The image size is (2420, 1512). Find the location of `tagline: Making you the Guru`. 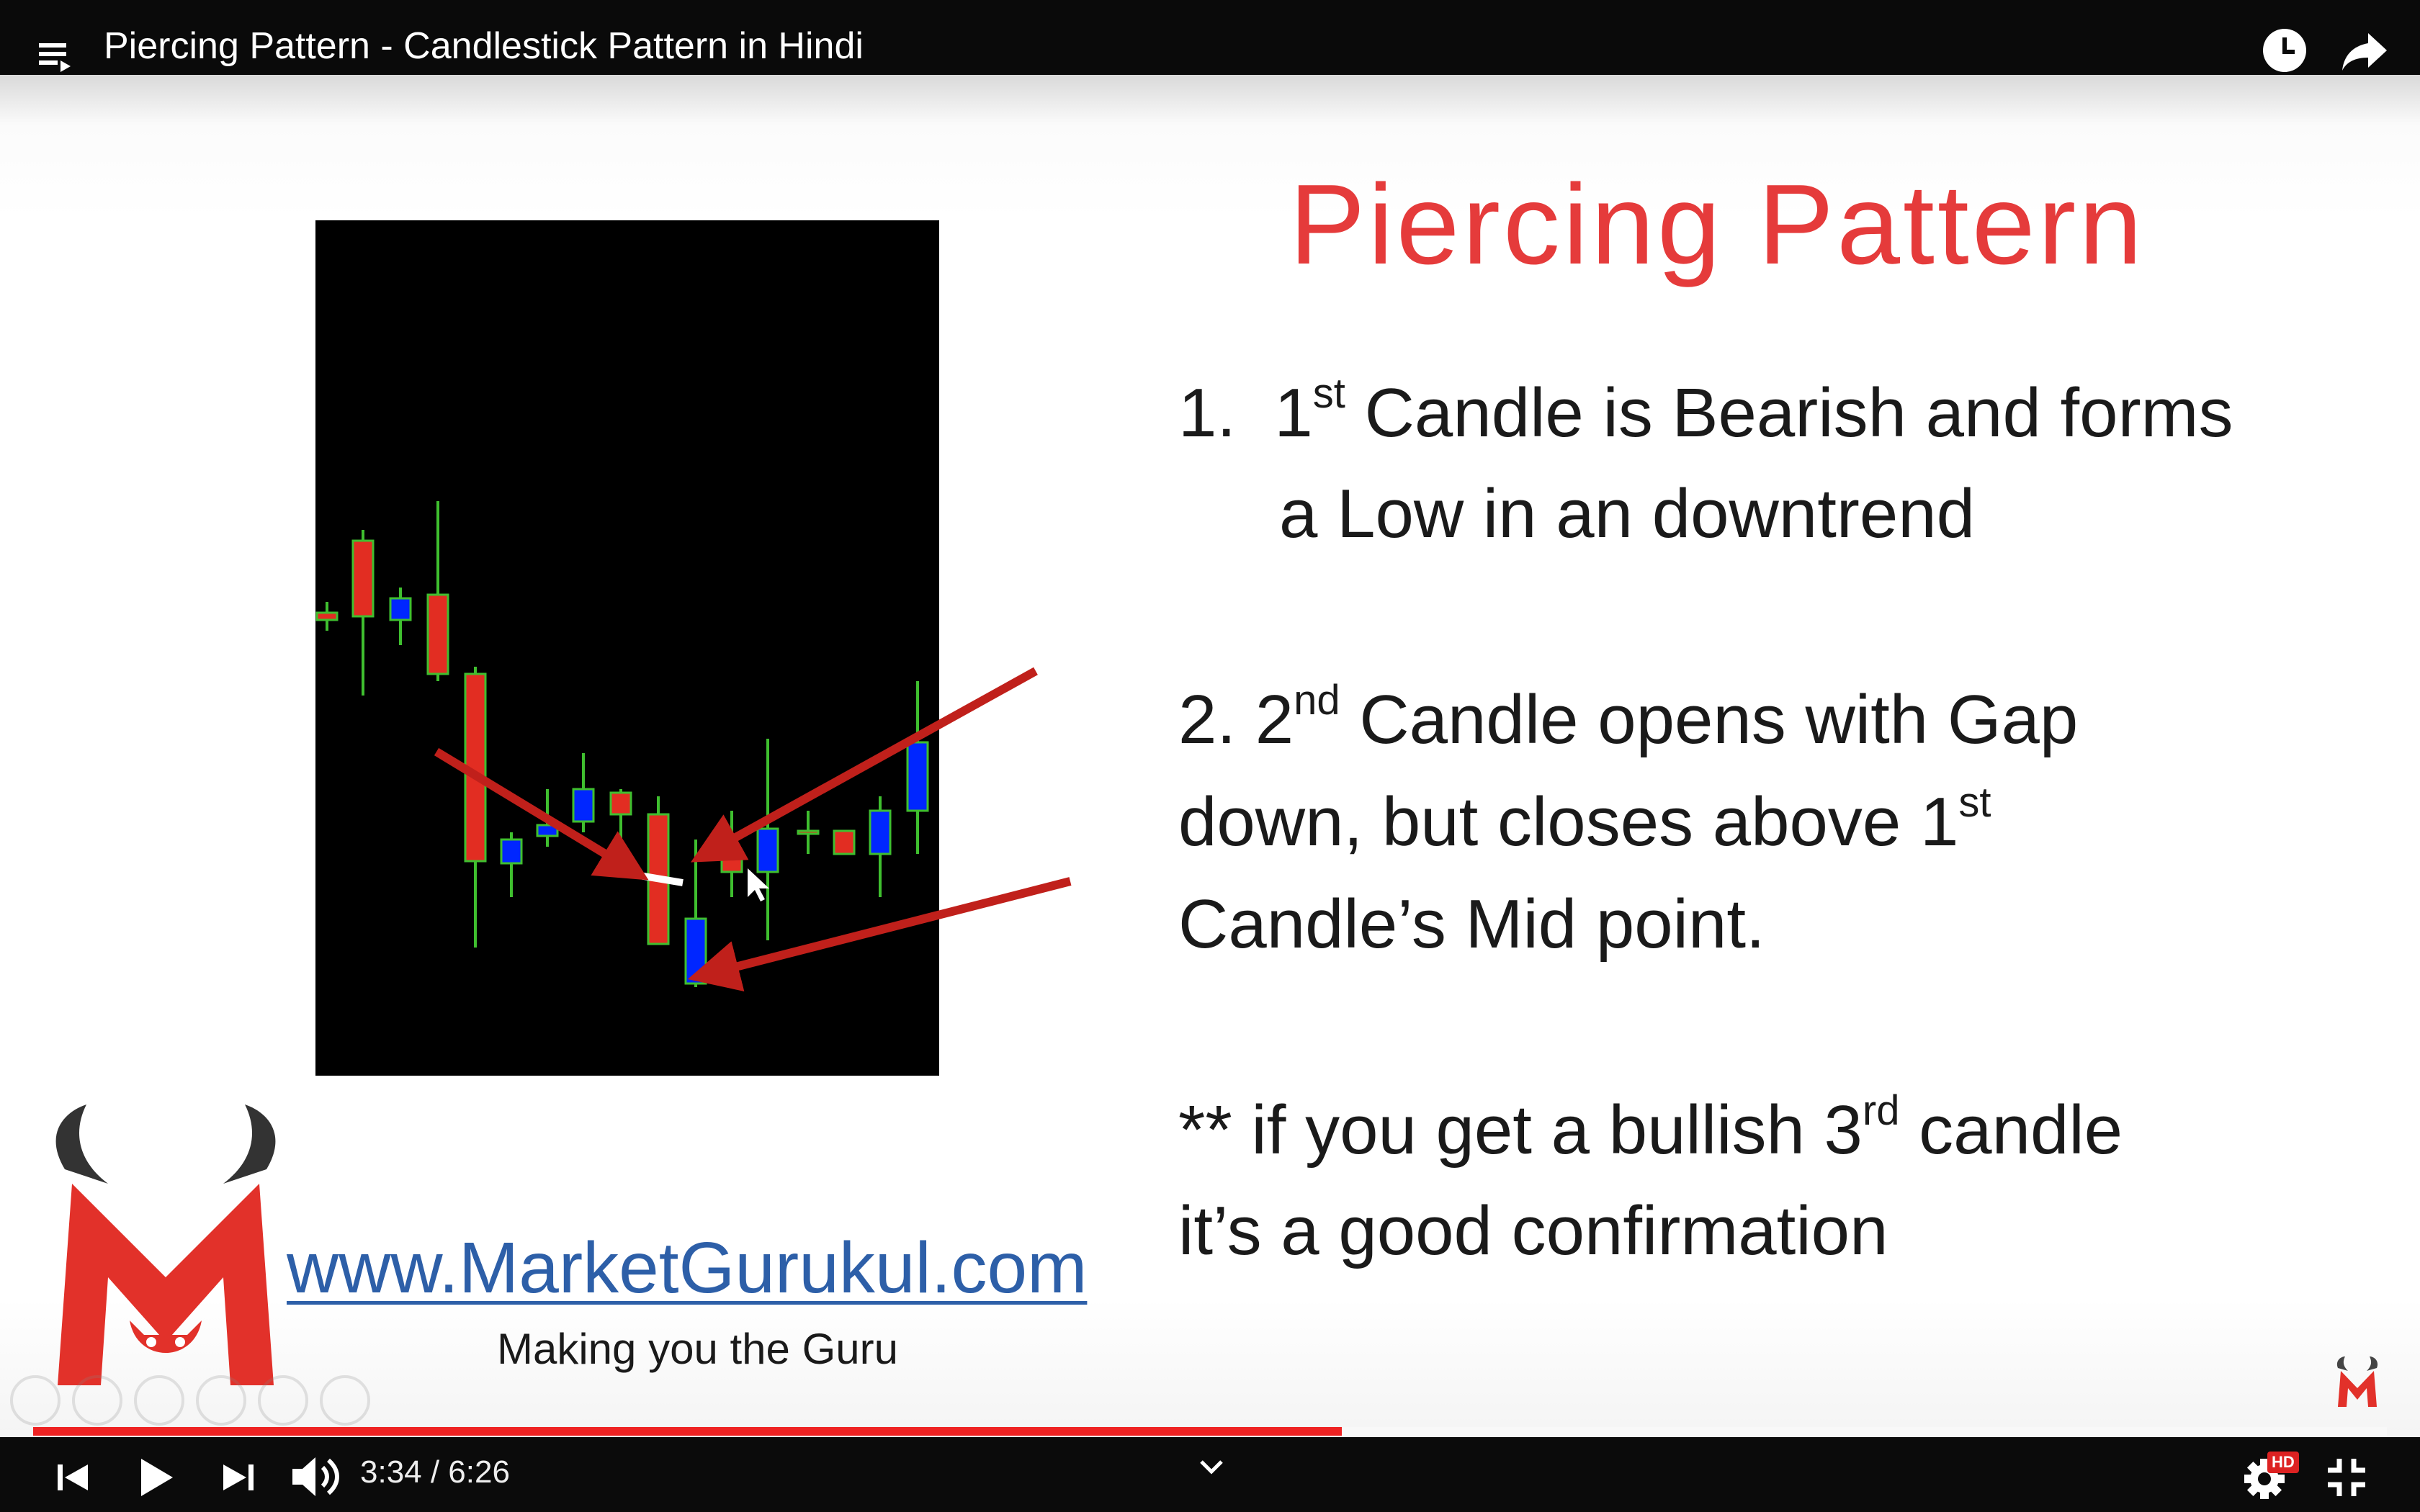

tagline: Making you the Guru is located at coordinates (697, 1349).